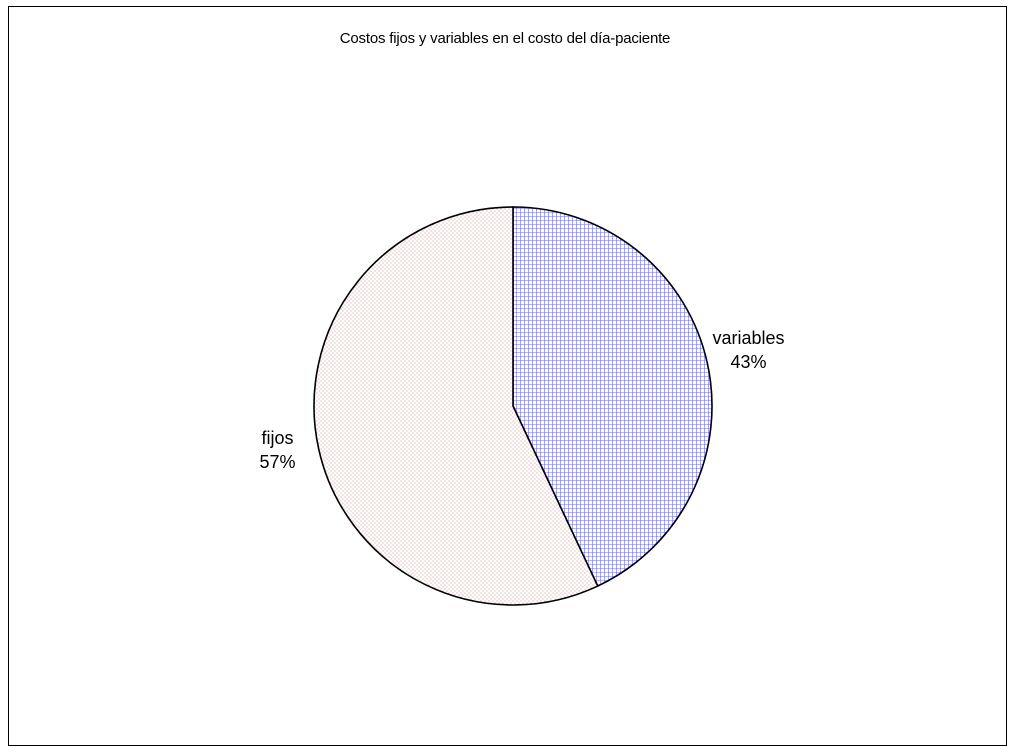  I want to click on slice-label-variables: variables, so click(748, 338).